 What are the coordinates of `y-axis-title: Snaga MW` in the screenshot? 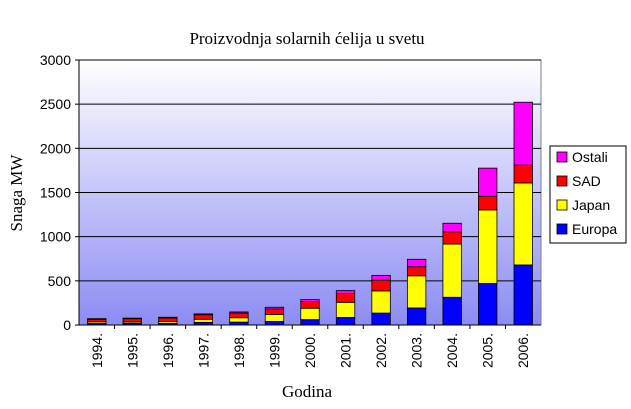 It's located at (16, 193).